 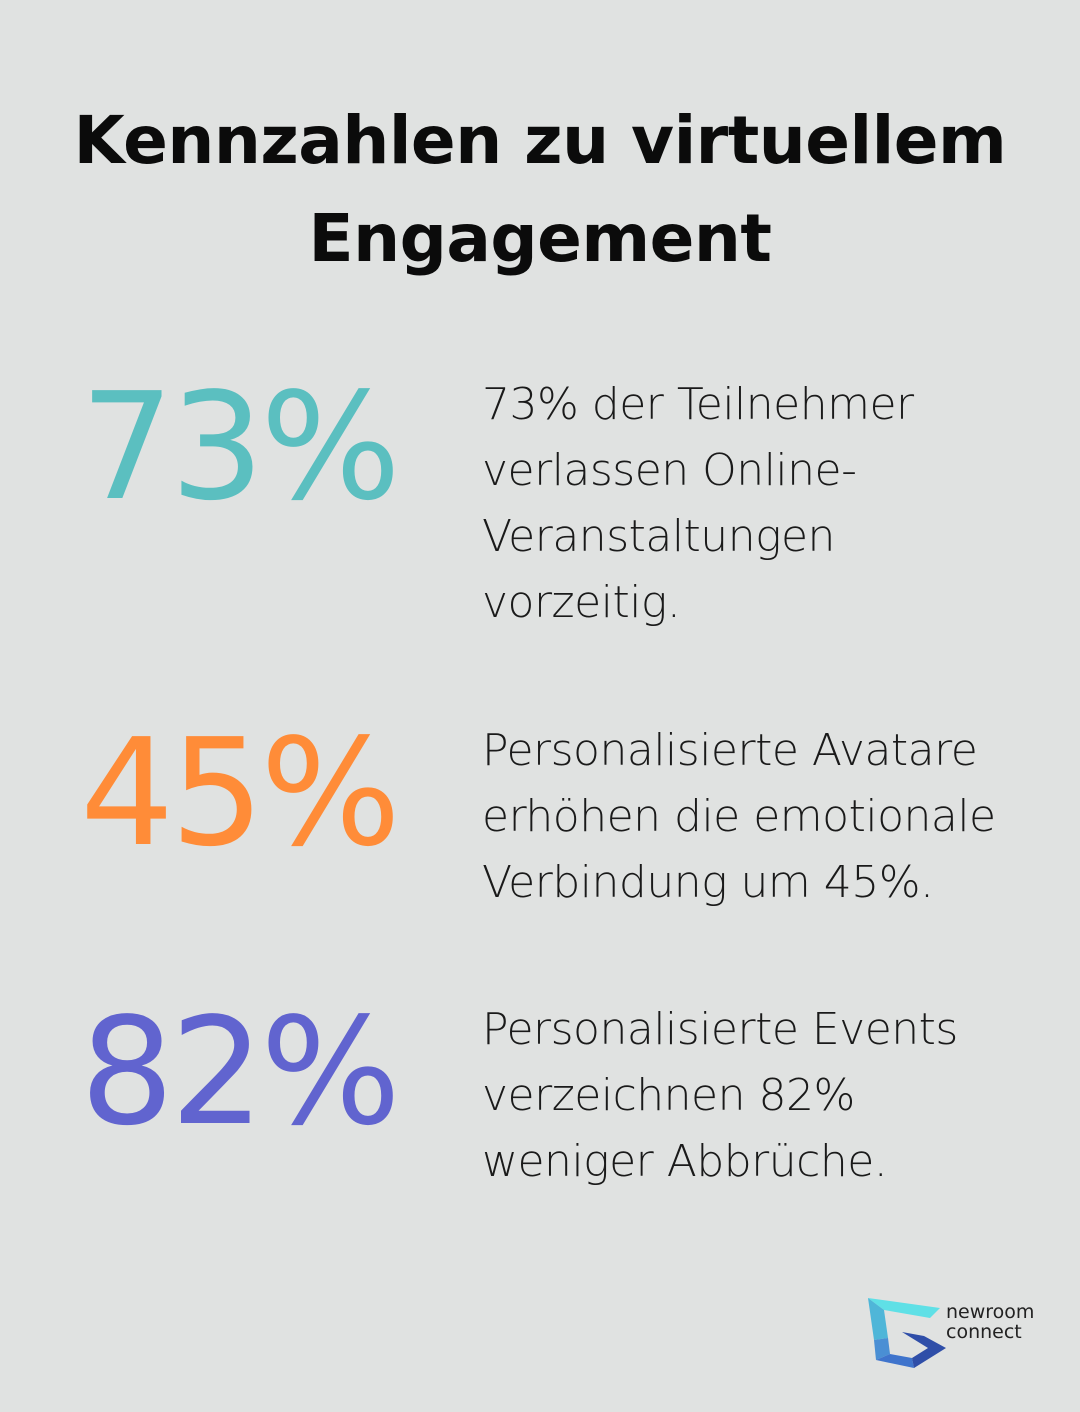 What do you see at coordinates (984, 1332) in the screenshot?
I see `logo-line2: connect` at bounding box center [984, 1332].